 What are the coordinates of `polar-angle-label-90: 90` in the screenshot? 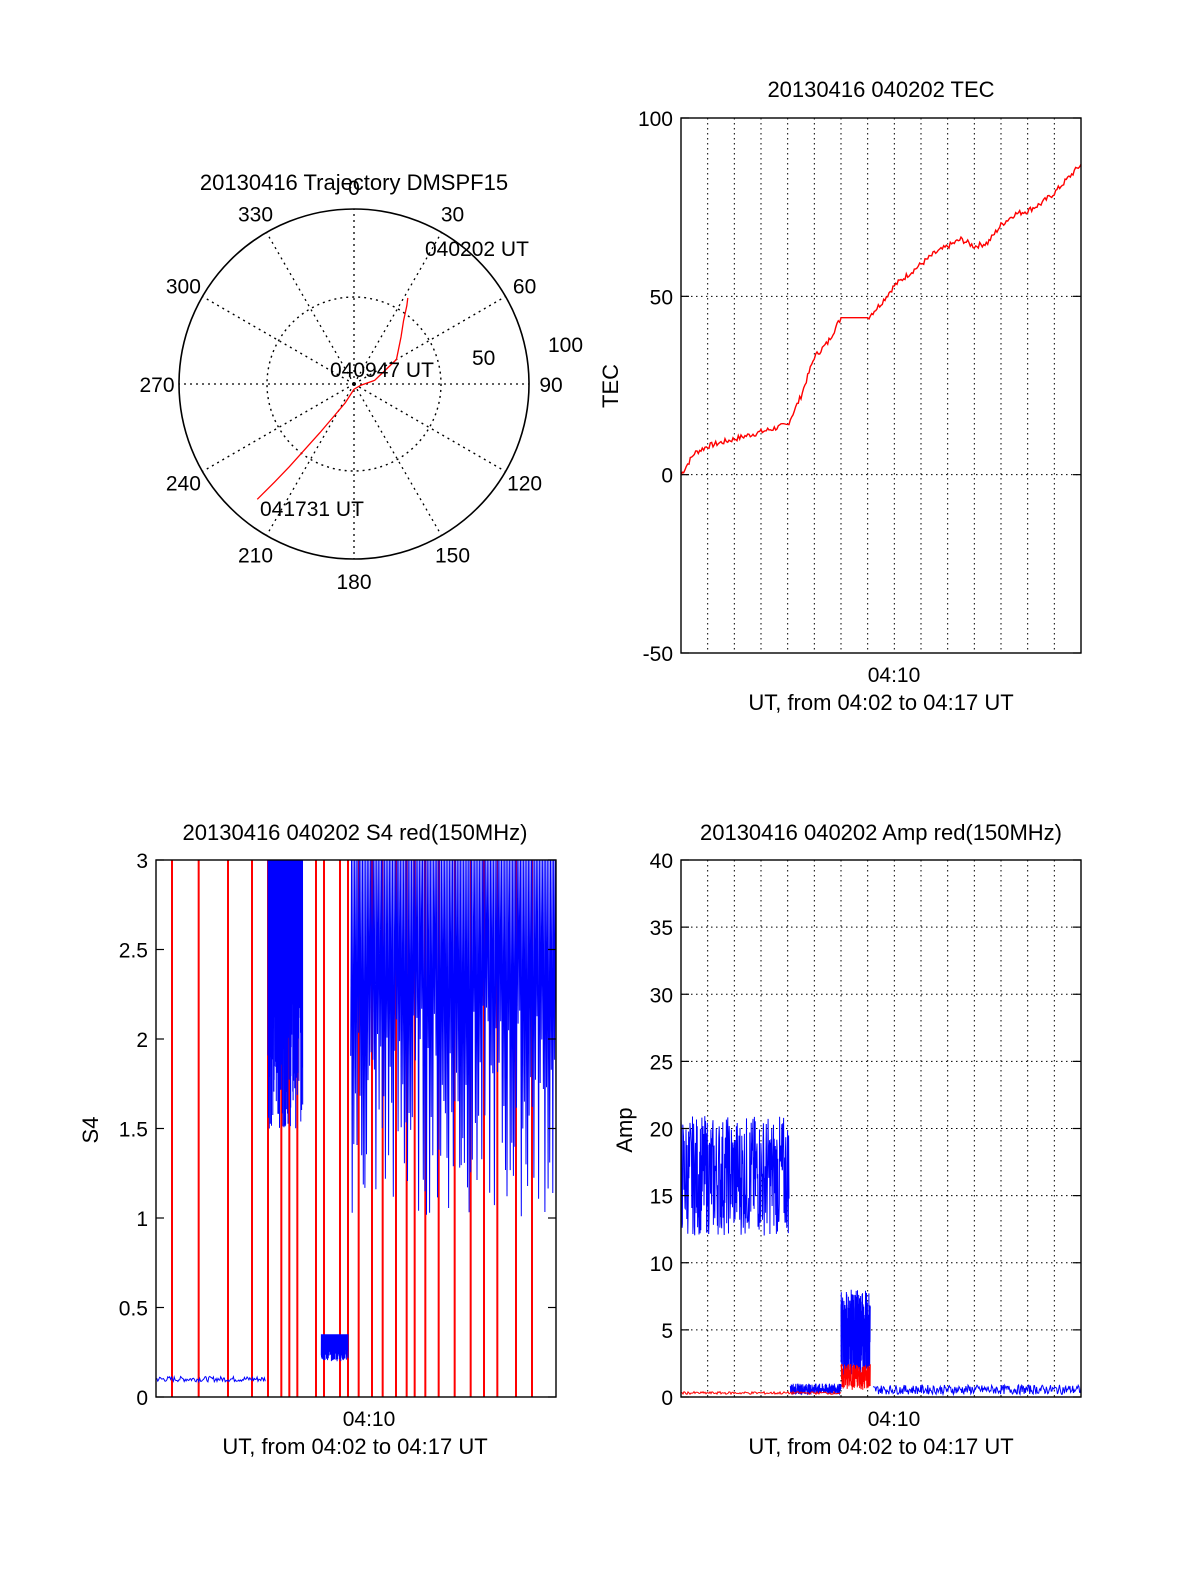 It's located at (550, 385).